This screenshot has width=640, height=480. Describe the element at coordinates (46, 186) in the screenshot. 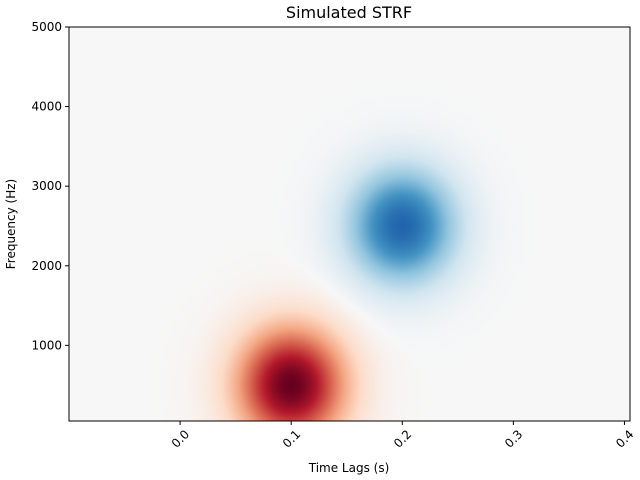

I see `y-tick-label: 3000` at that location.